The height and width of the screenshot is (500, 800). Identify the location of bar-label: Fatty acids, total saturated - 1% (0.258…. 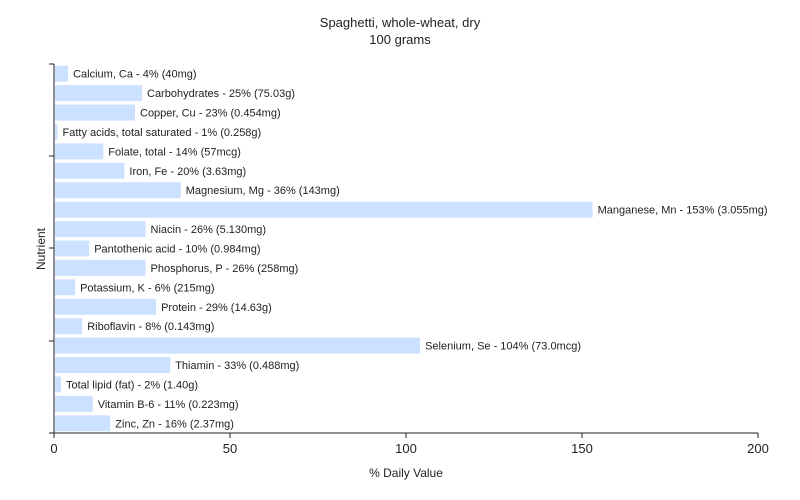
(162, 133).